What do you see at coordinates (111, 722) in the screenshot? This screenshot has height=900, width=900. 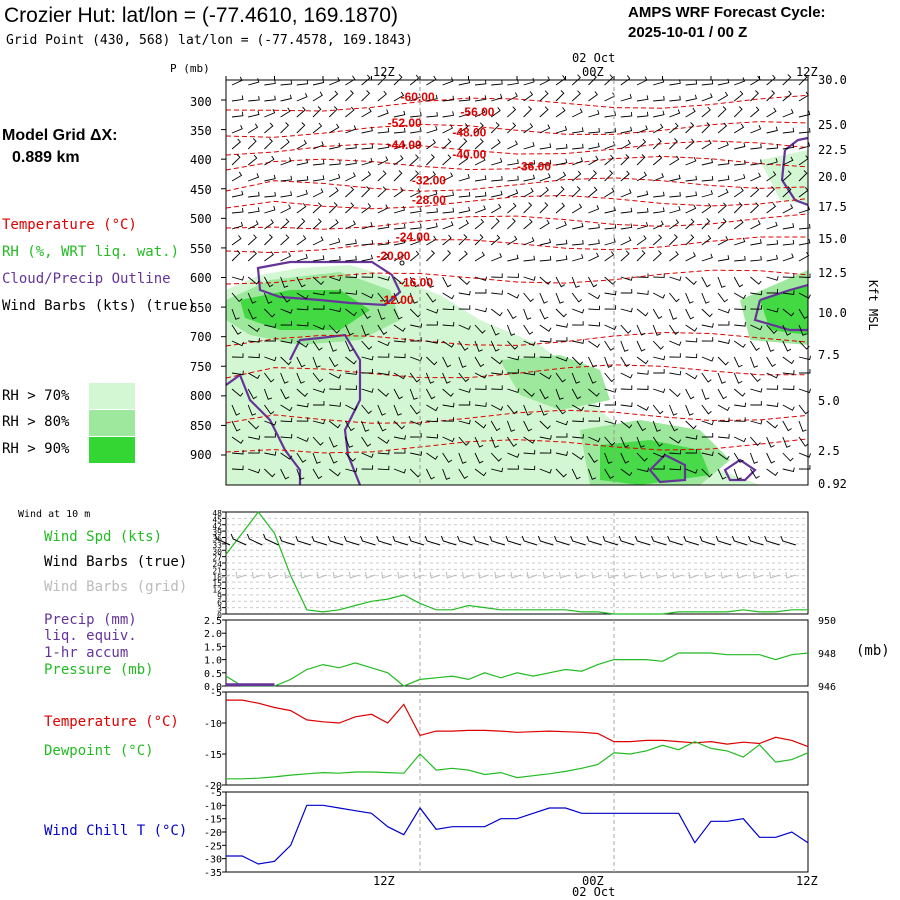 I see `legend-temperature-2m: Temperature (°C)` at bounding box center [111, 722].